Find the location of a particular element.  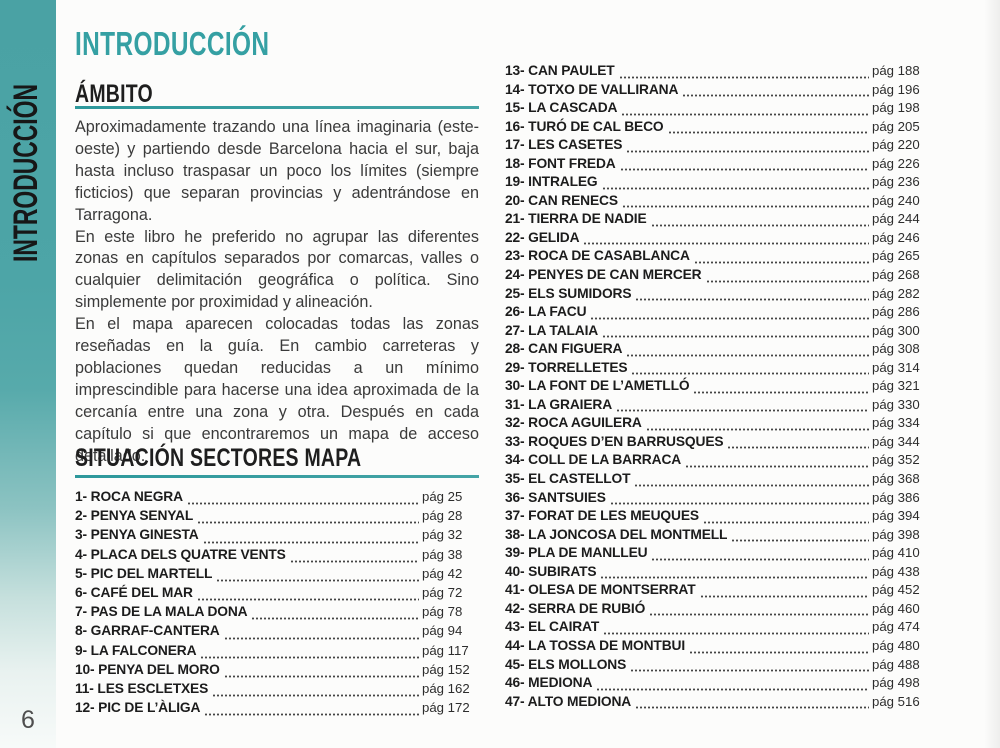

toc-entry-page: pág 78 is located at coordinates (442, 612).